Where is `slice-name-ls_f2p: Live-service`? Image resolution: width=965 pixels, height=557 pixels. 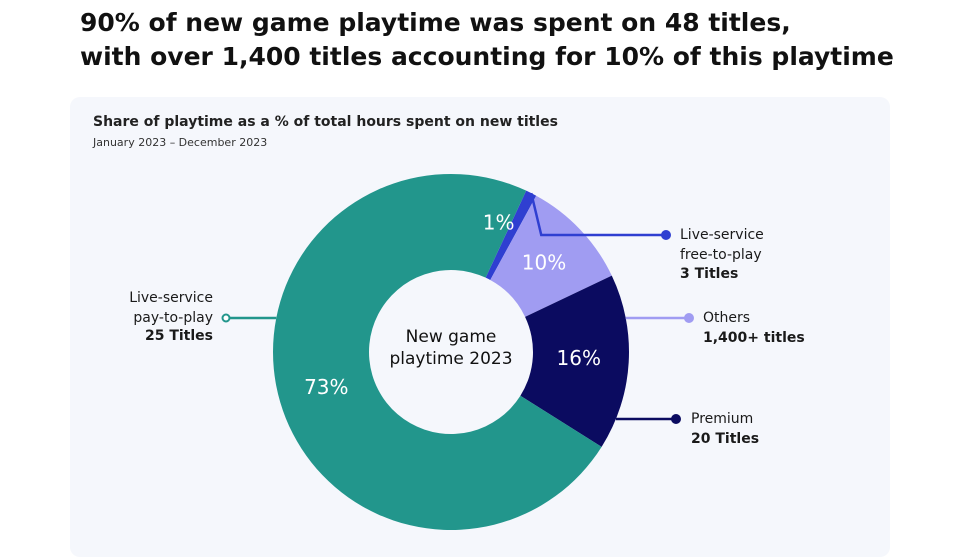
slice-name-ls_f2p: Live-service is located at coordinates (722, 235).